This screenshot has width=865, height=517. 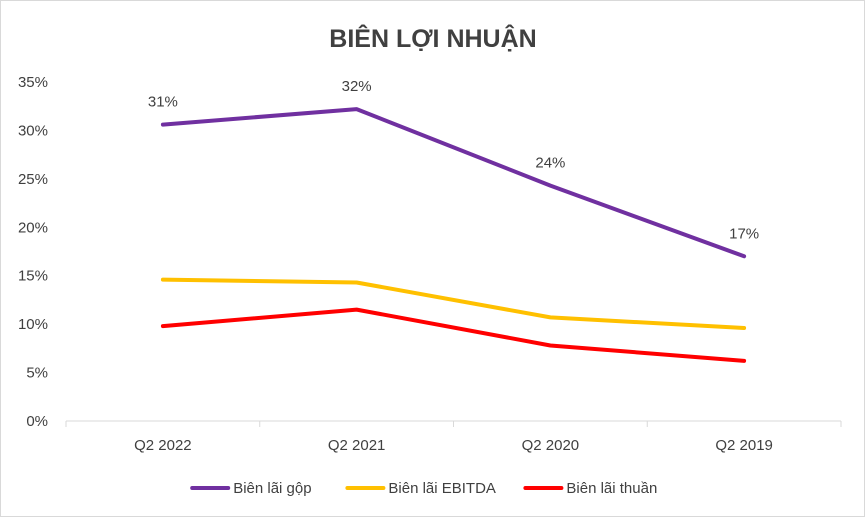 I want to click on data-label: 31%, so click(x=163, y=102).